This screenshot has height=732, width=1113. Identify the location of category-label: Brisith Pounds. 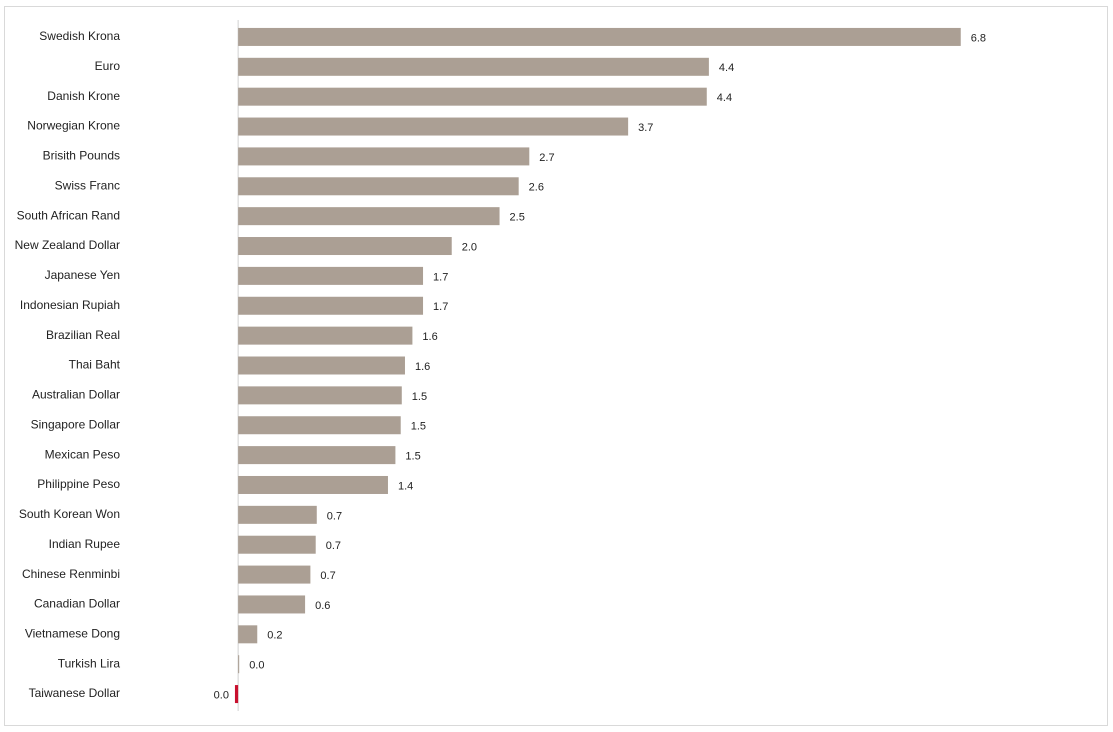
(81, 156).